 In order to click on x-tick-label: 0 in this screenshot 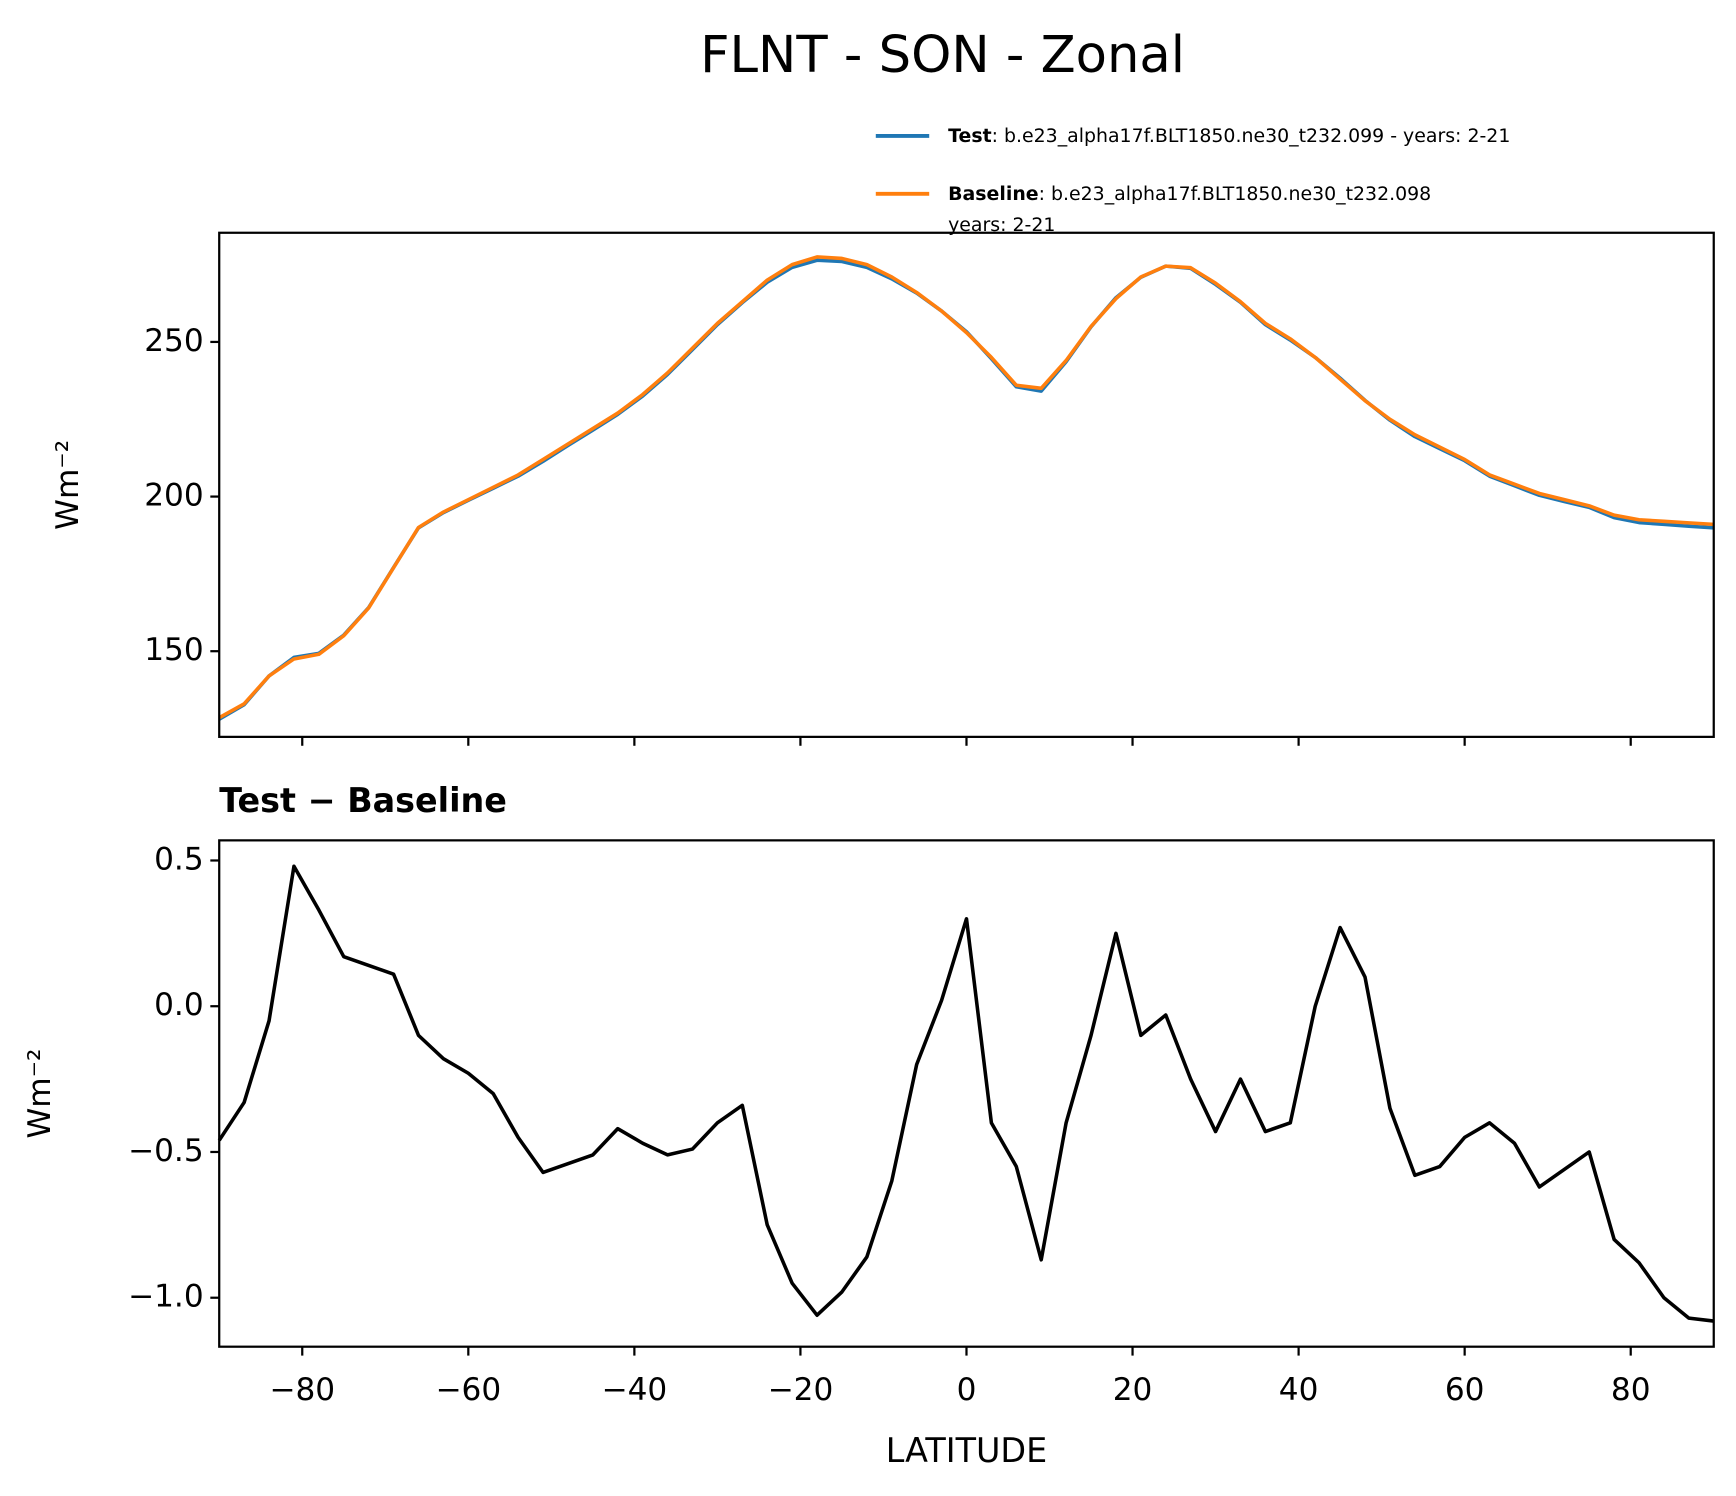, I will do `click(967, 1390)`.